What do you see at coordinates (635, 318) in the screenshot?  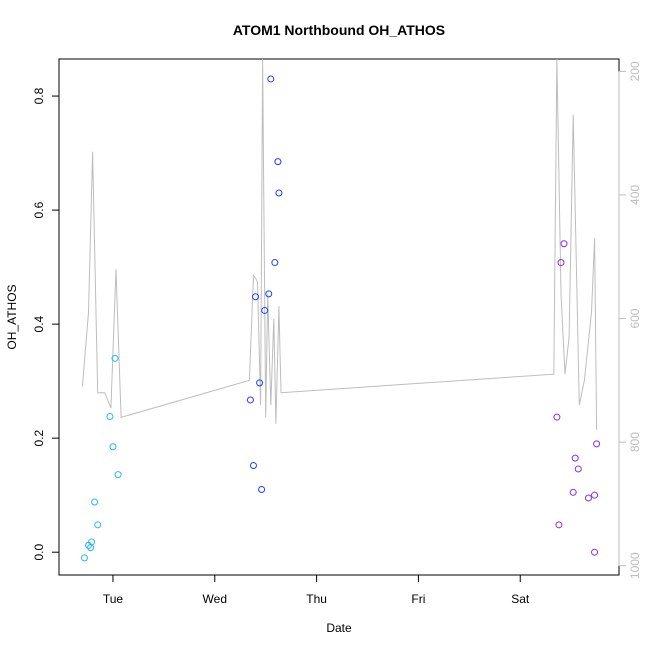 I see `right-tick-label: 600` at bounding box center [635, 318].